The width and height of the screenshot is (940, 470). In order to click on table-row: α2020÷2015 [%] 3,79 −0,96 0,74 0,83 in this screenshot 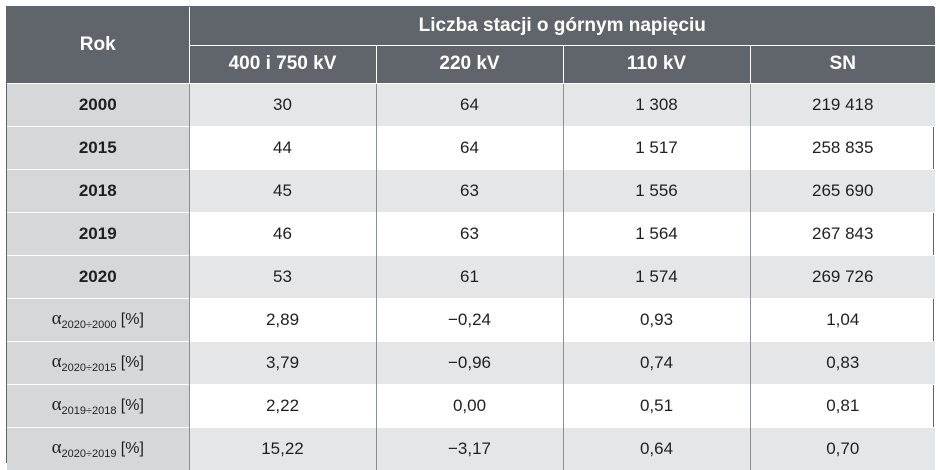, I will do `click(471, 362)`.